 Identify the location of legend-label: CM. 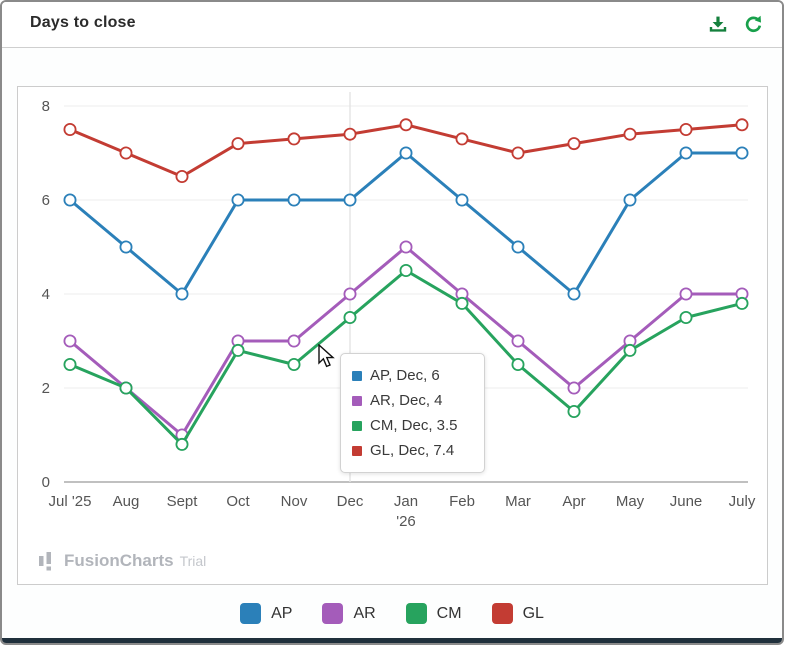
(449, 613).